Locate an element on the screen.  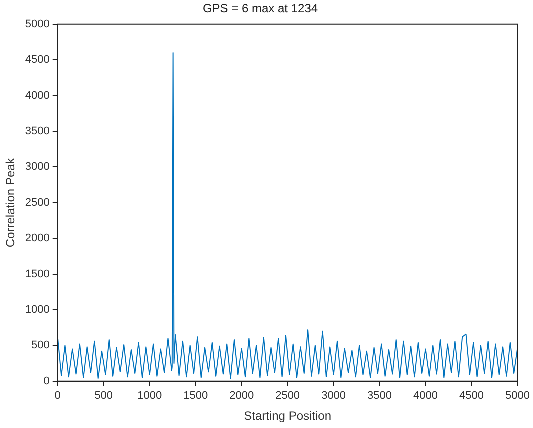
x-tick-label: 4000 is located at coordinates (426, 396).